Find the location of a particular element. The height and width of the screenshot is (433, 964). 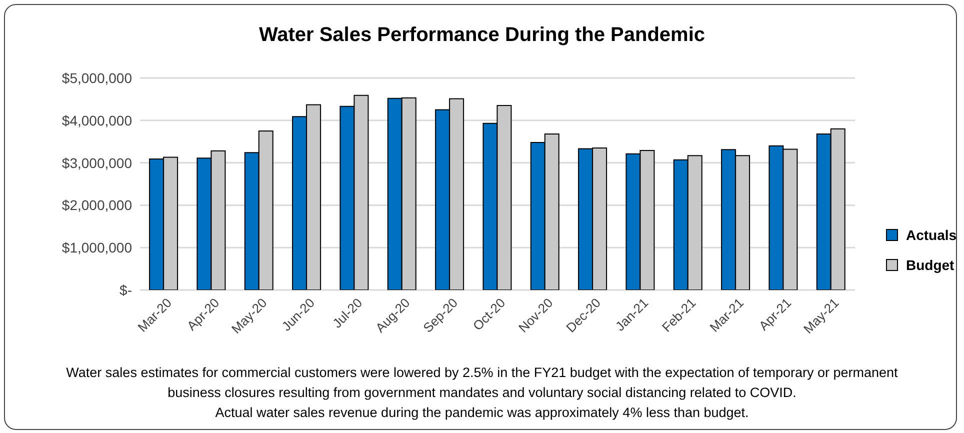

y-tick-label: $5,000,000 is located at coordinates (97, 78).